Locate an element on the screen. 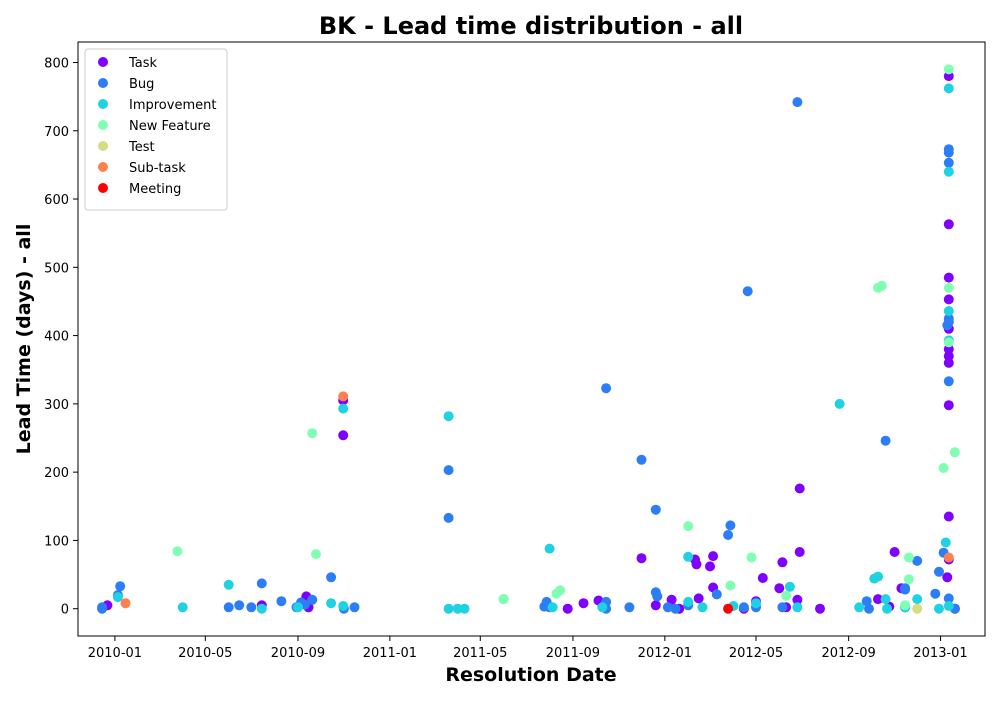  y-tick-label: 0 is located at coordinates (65, 610).